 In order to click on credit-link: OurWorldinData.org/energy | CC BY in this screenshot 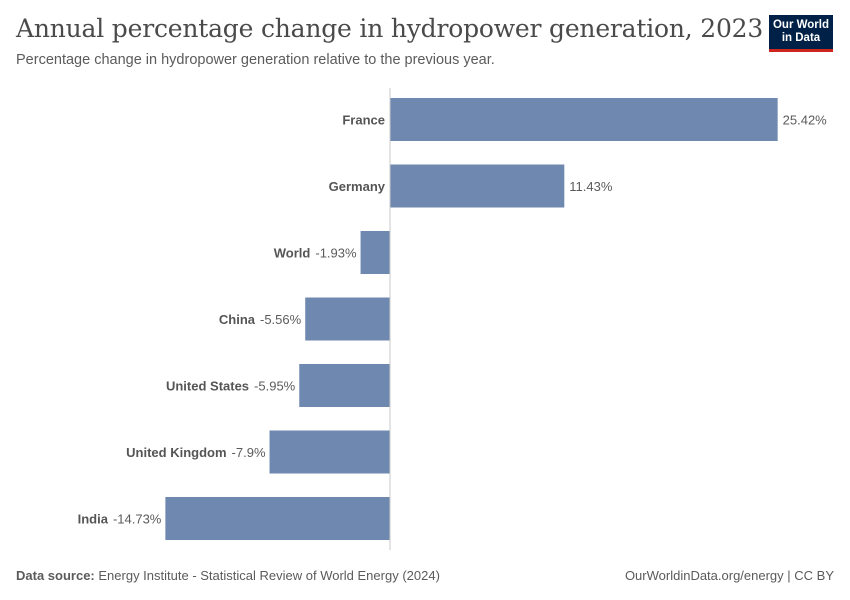, I will do `click(729, 575)`.